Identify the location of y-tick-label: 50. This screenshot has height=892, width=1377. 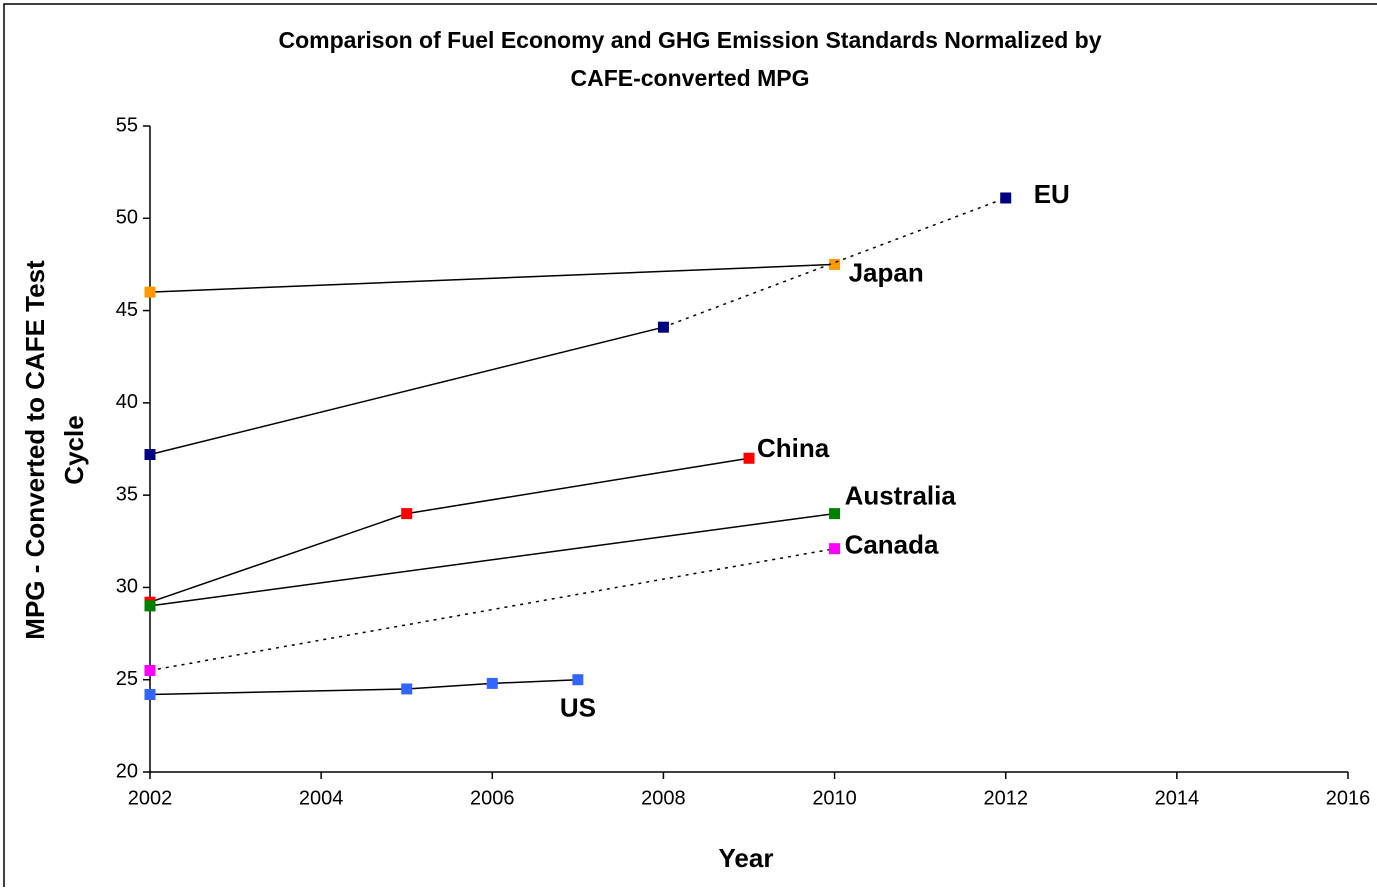
(127, 218).